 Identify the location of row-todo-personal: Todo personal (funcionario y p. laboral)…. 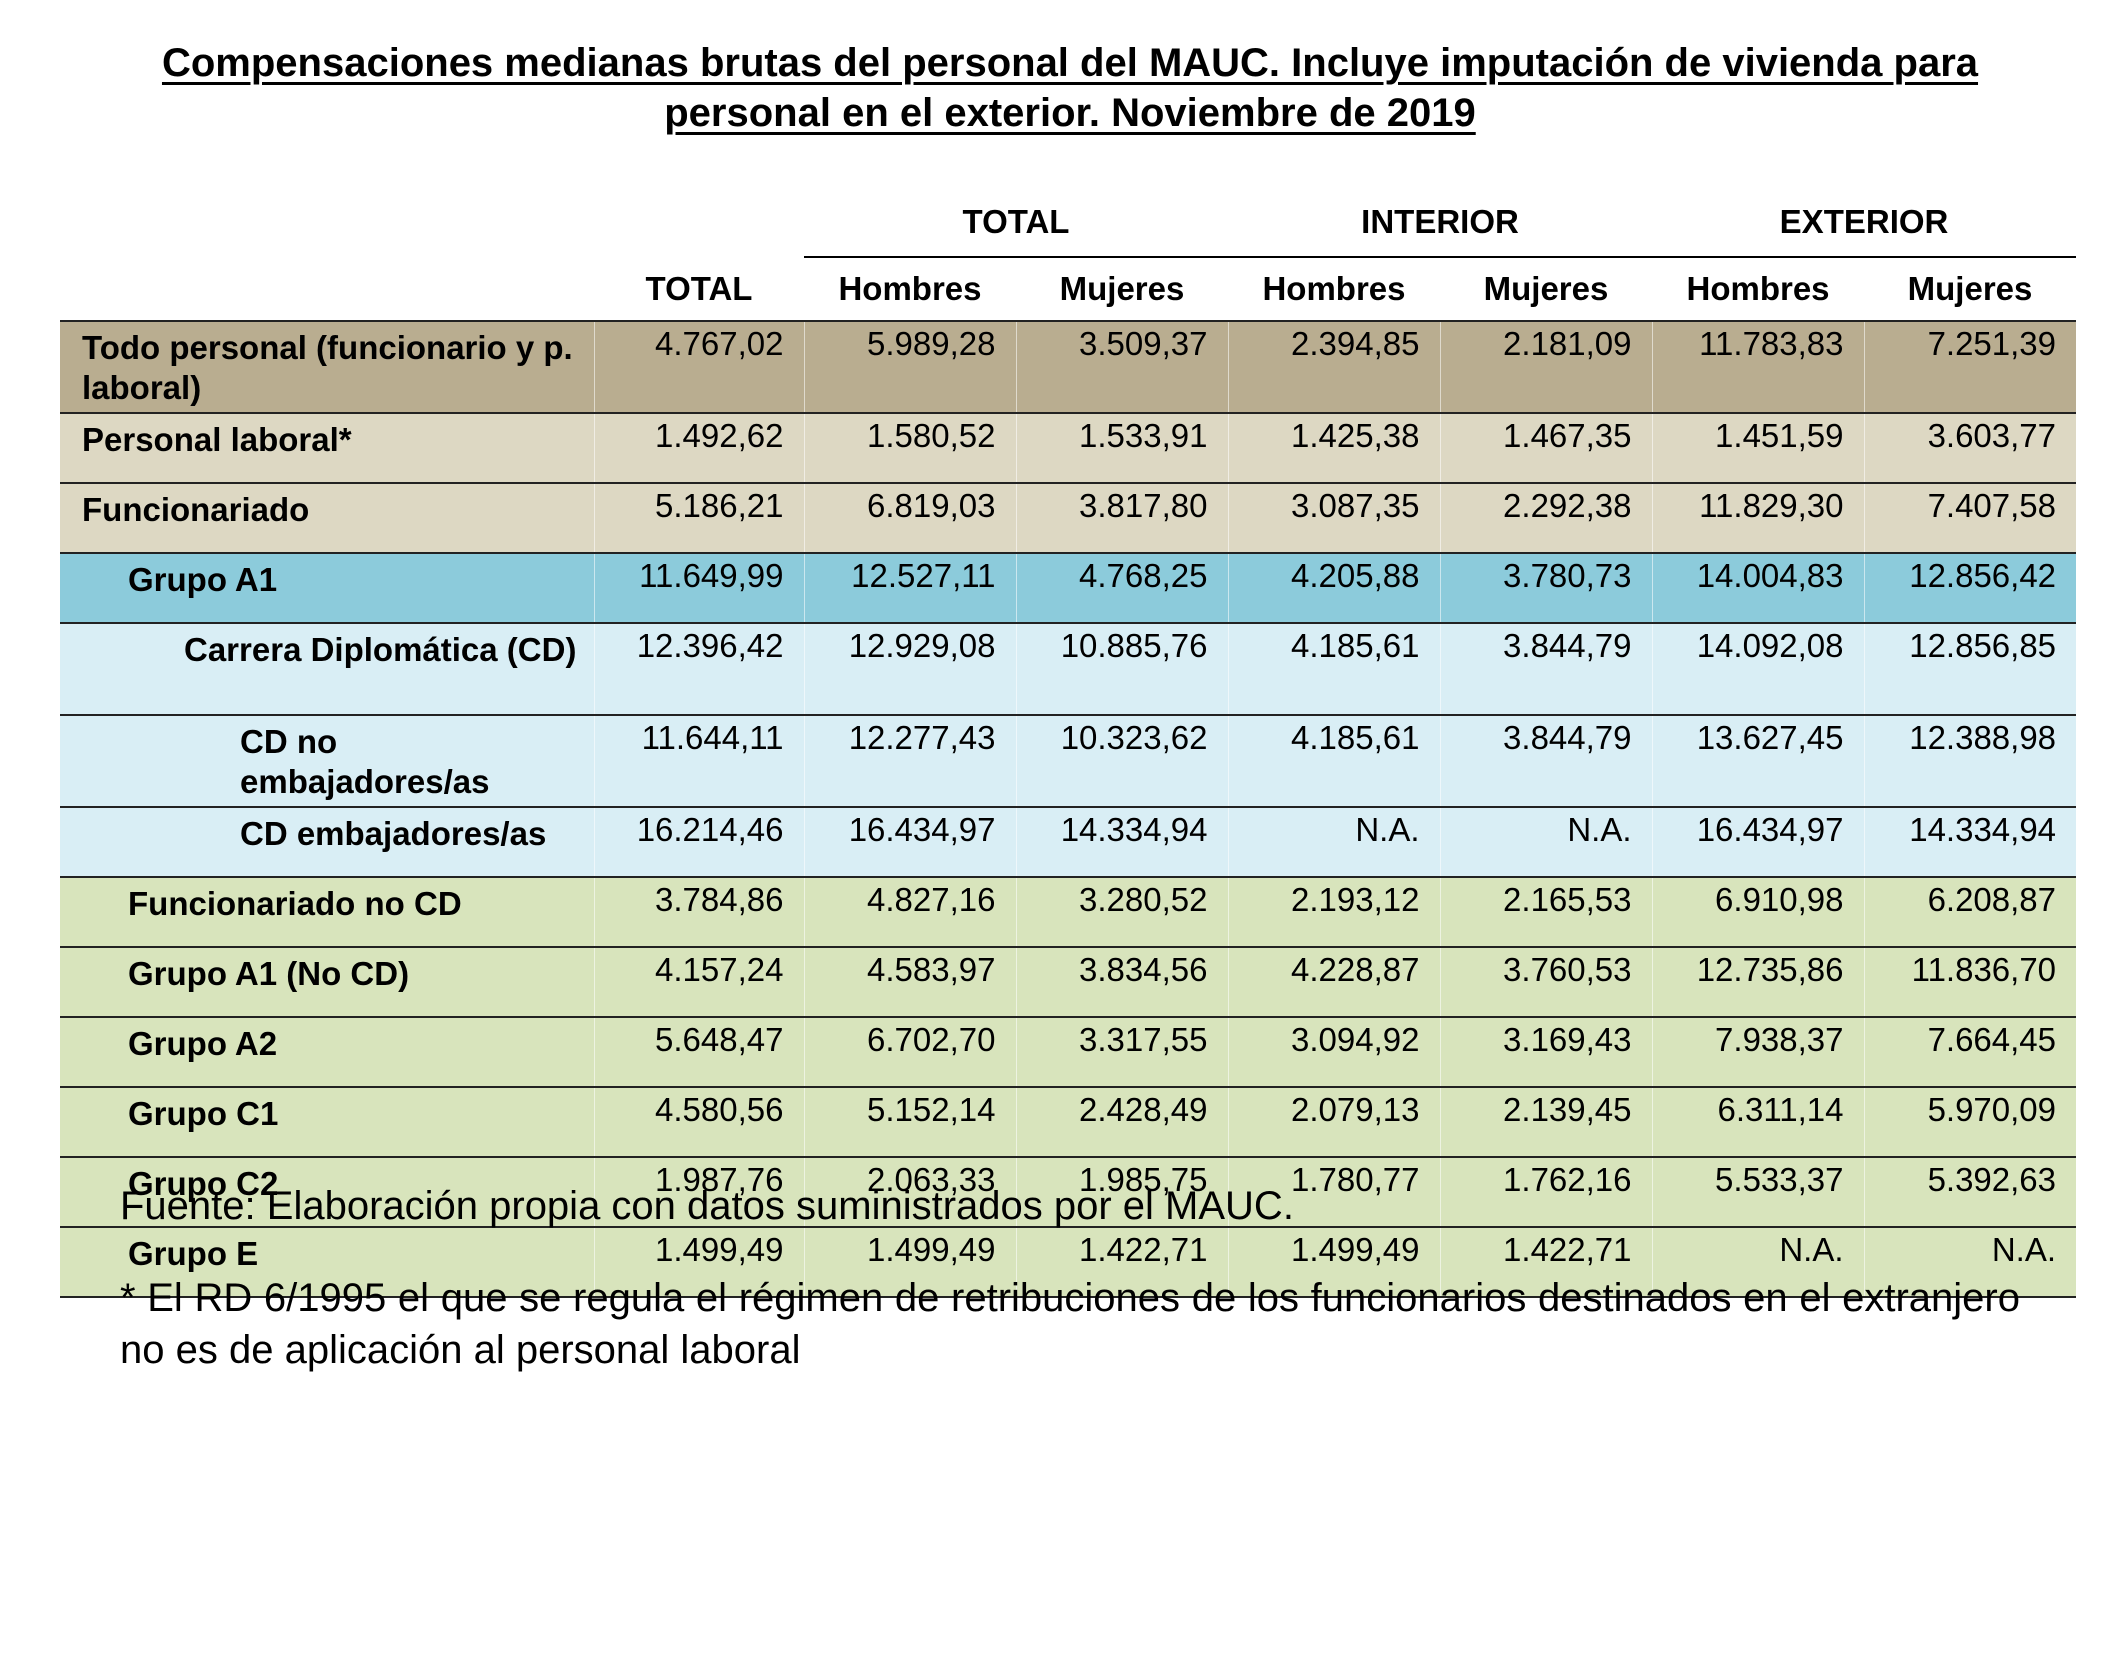
(1068, 366).